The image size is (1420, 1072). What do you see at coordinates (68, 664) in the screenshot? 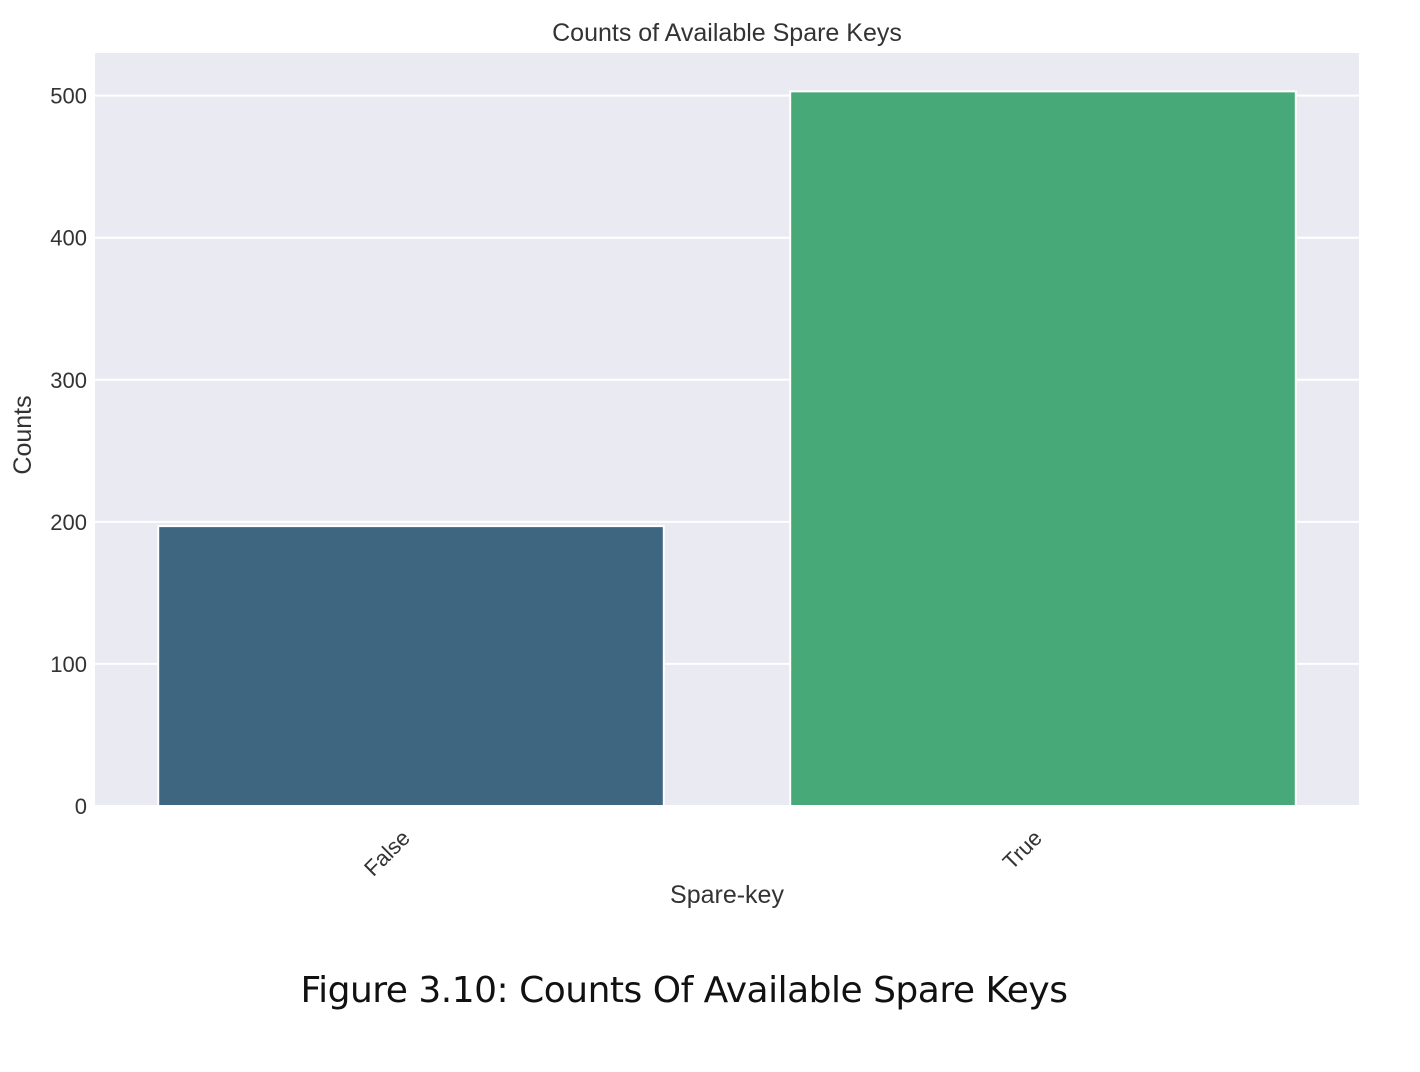
I see `y-tick-label: 100` at bounding box center [68, 664].